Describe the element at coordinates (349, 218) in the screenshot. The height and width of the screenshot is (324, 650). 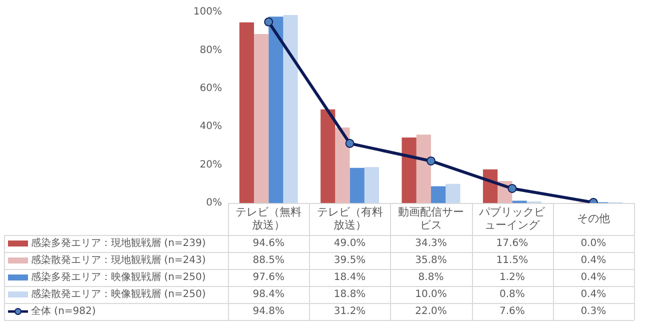
I see `x-tick-label: テレビ（有料放送）` at that location.